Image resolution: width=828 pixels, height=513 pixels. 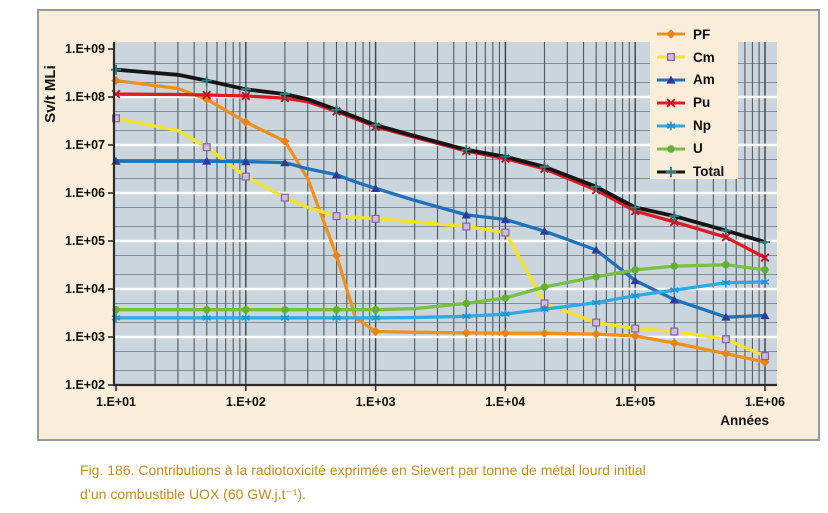 I want to click on y-tick-label: 1.E+08, so click(x=85, y=97).